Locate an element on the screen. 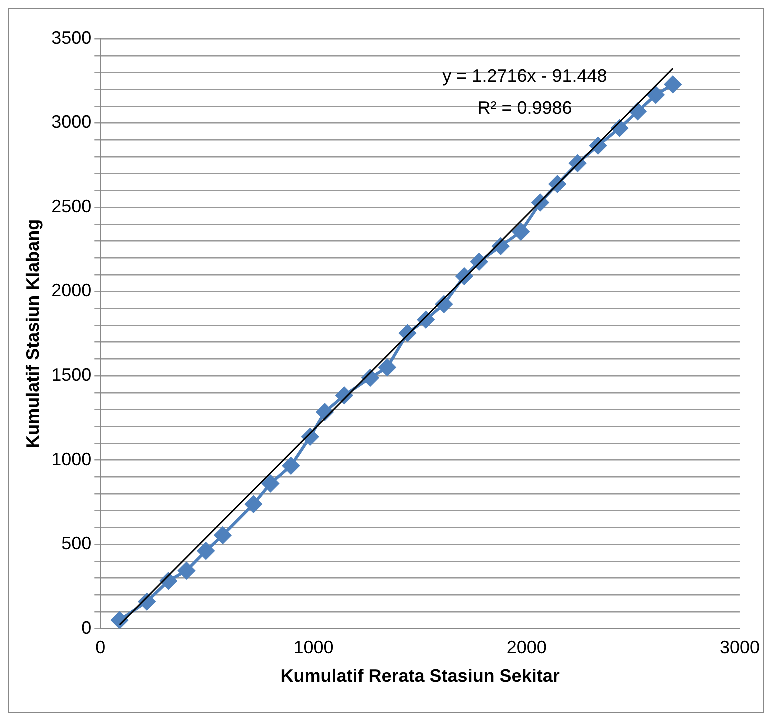  y-tick-label: 500 is located at coordinates (77, 544).